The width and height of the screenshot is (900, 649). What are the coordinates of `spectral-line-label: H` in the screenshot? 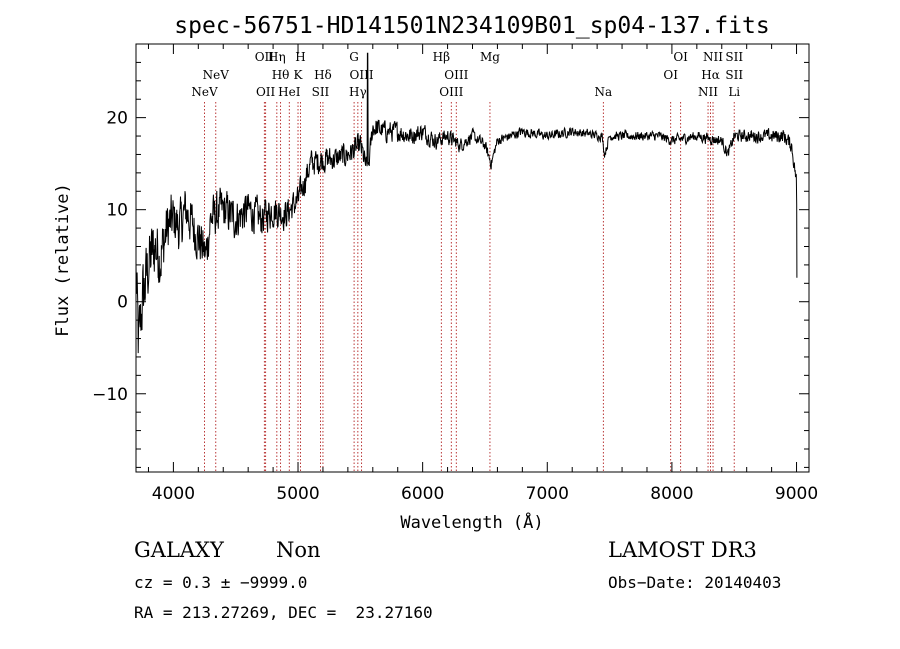 It's located at (300, 57).